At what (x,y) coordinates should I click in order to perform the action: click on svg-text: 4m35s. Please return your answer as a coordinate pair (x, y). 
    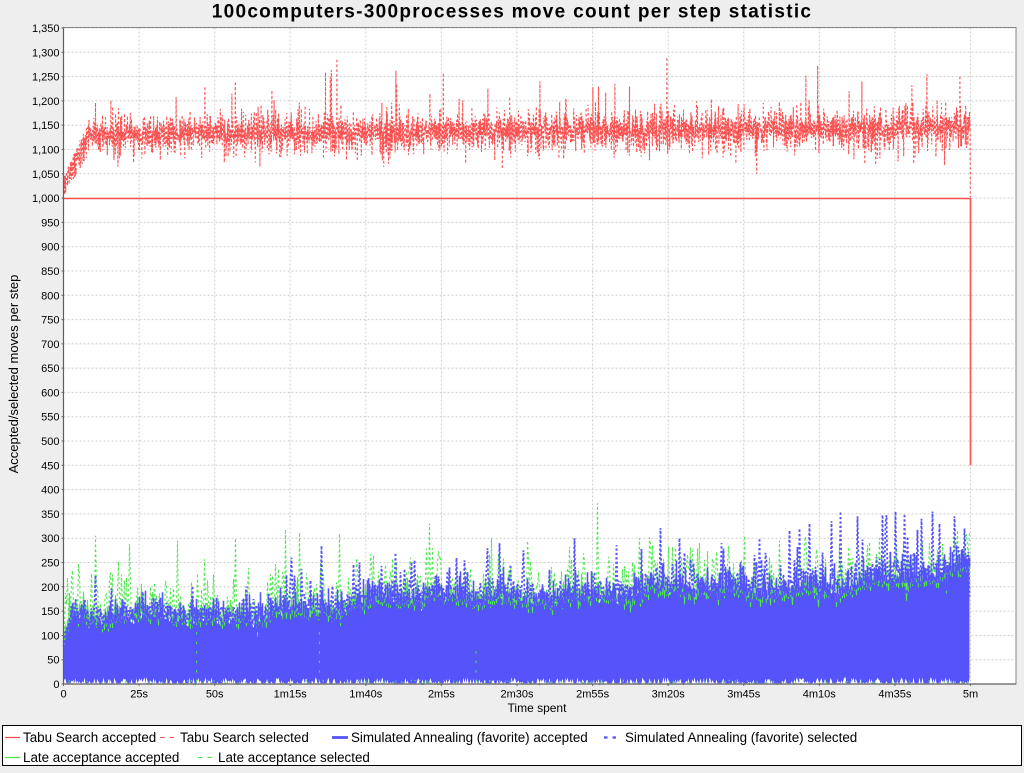
    Looking at the image, I should click on (895, 695).